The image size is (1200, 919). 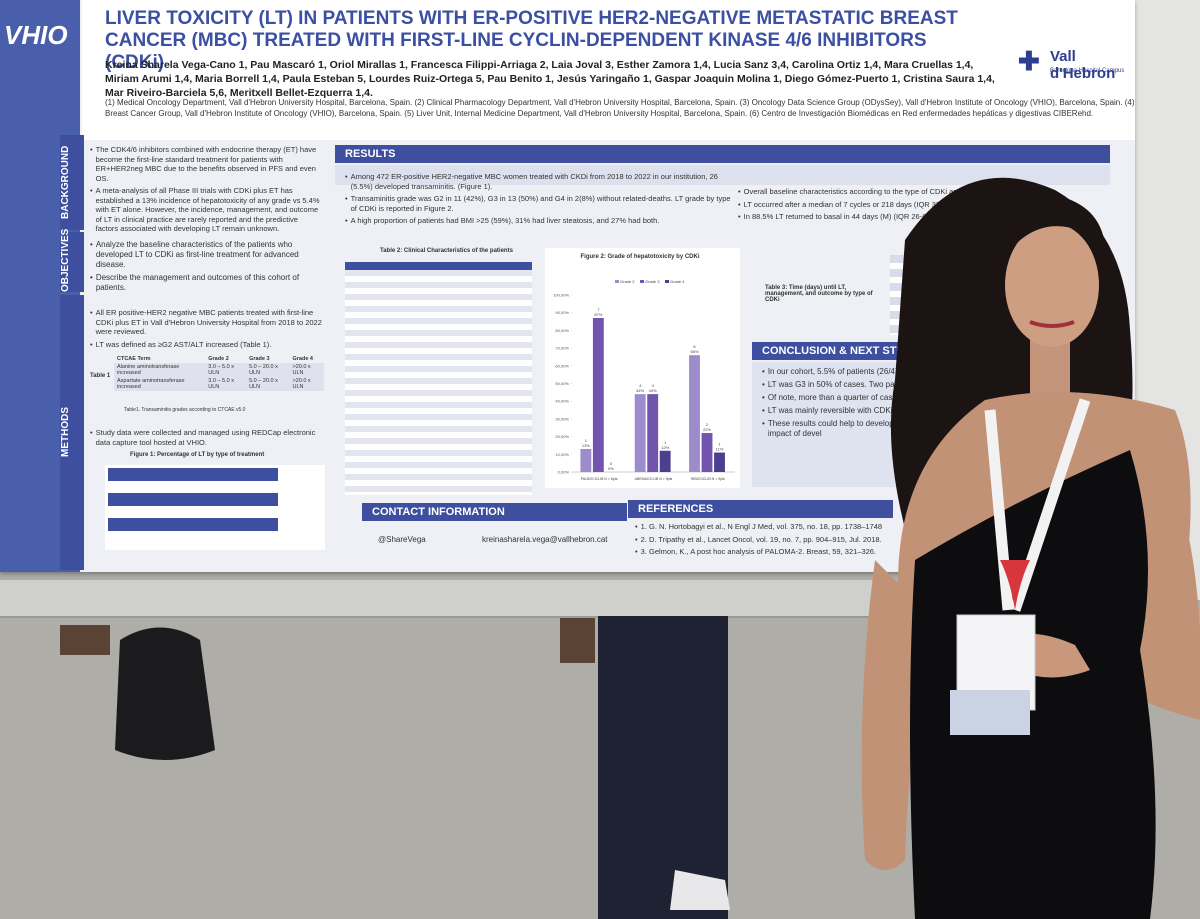 I want to click on table-cell: Alanine aminotransferase increased, so click(x=160, y=370).